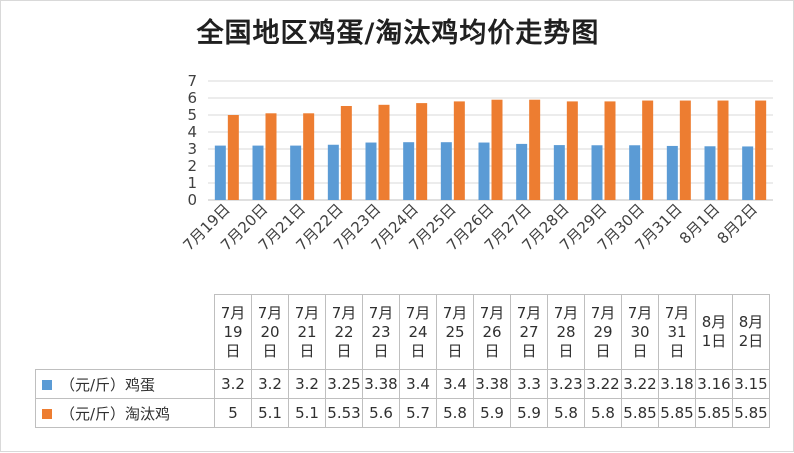 This screenshot has height=453, width=794. Describe the element at coordinates (192, 81) in the screenshot. I see `y-tick-label: 7` at that location.